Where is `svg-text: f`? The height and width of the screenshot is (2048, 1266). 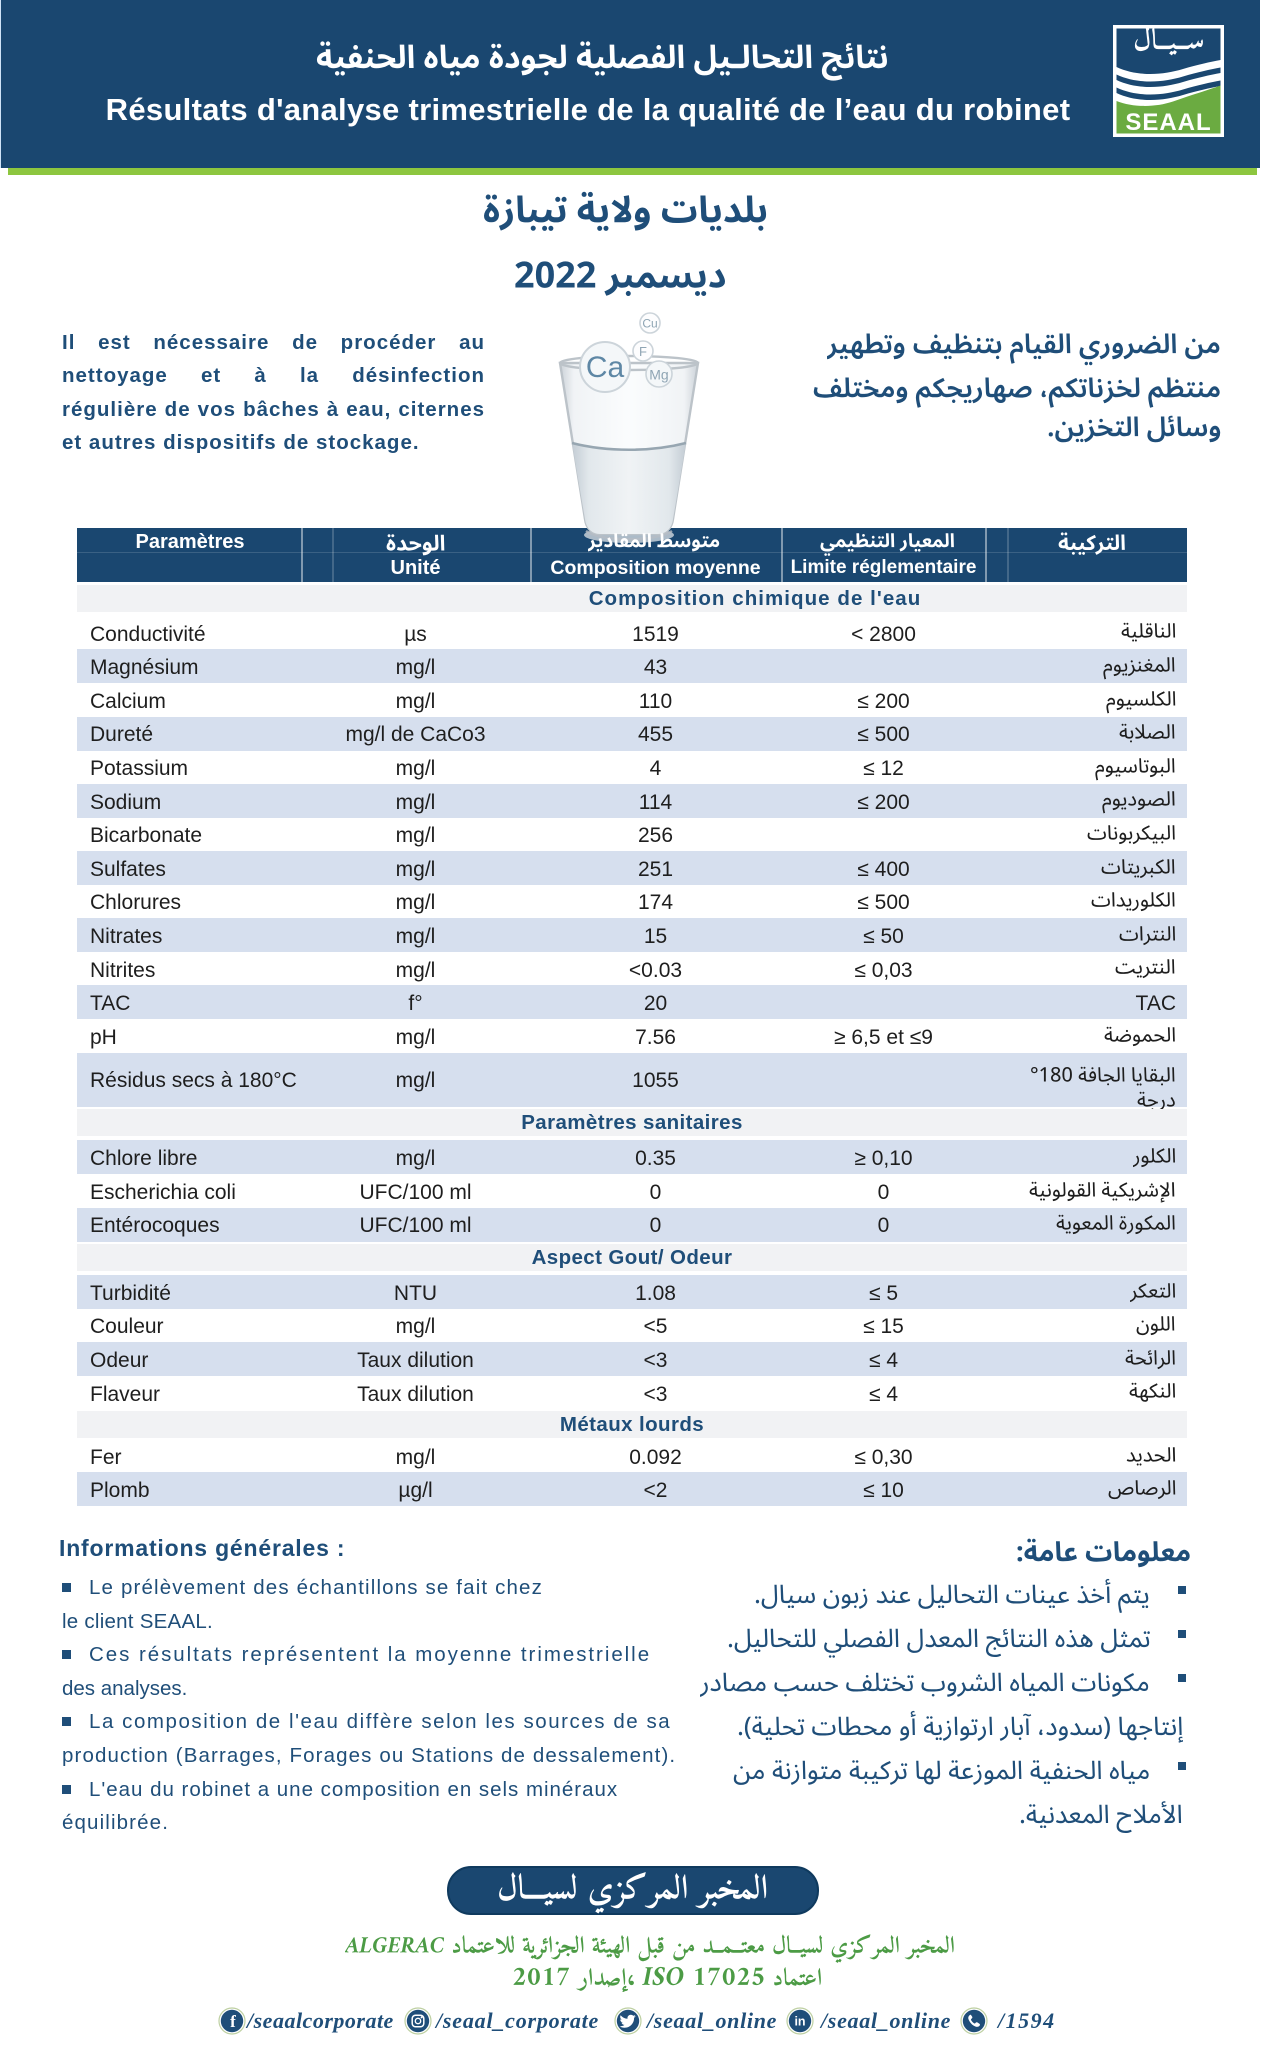
svg-text: f is located at coordinates (233, 2021).